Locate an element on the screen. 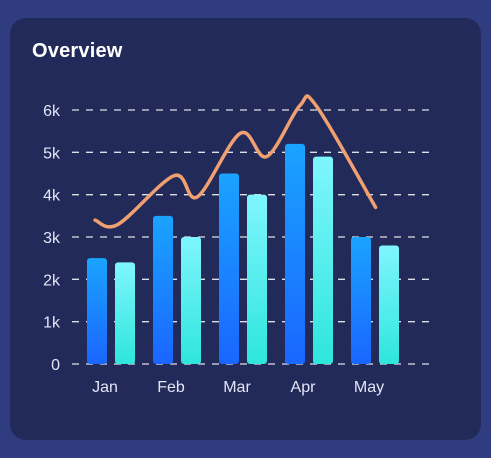 Image resolution: width=491 pixels, height=458 pixels. y-tick-label: 1k is located at coordinates (52, 323).